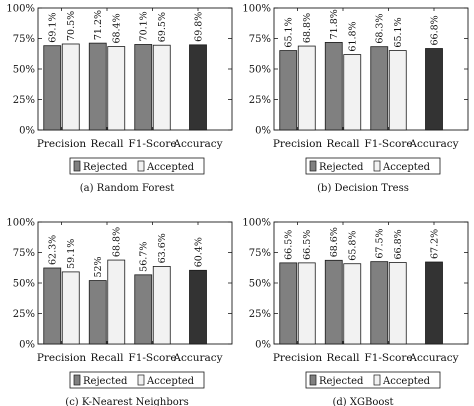 The height and width of the screenshot is (406, 474). I want to click on data-label: 70.5%, so click(71, 26).